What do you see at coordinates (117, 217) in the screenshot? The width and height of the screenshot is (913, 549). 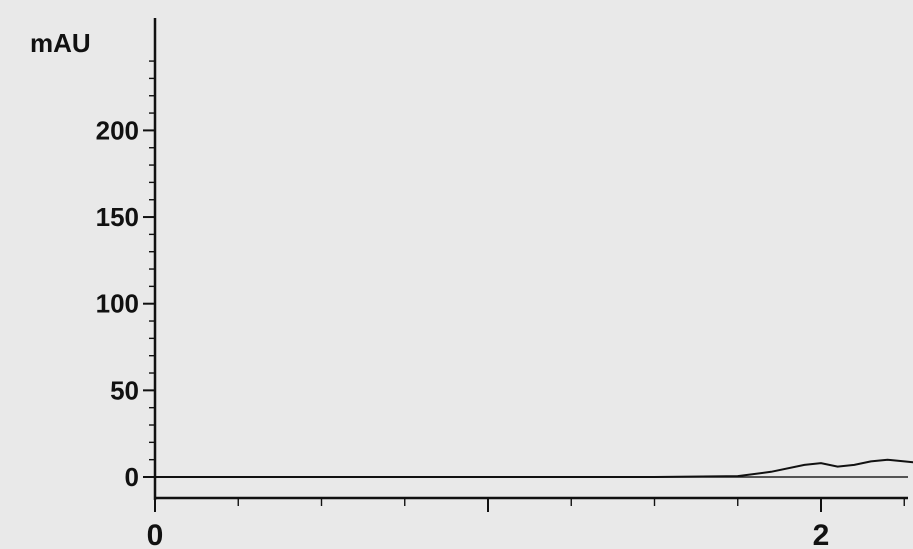 I see `y-tick-label: 150` at bounding box center [117, 217].